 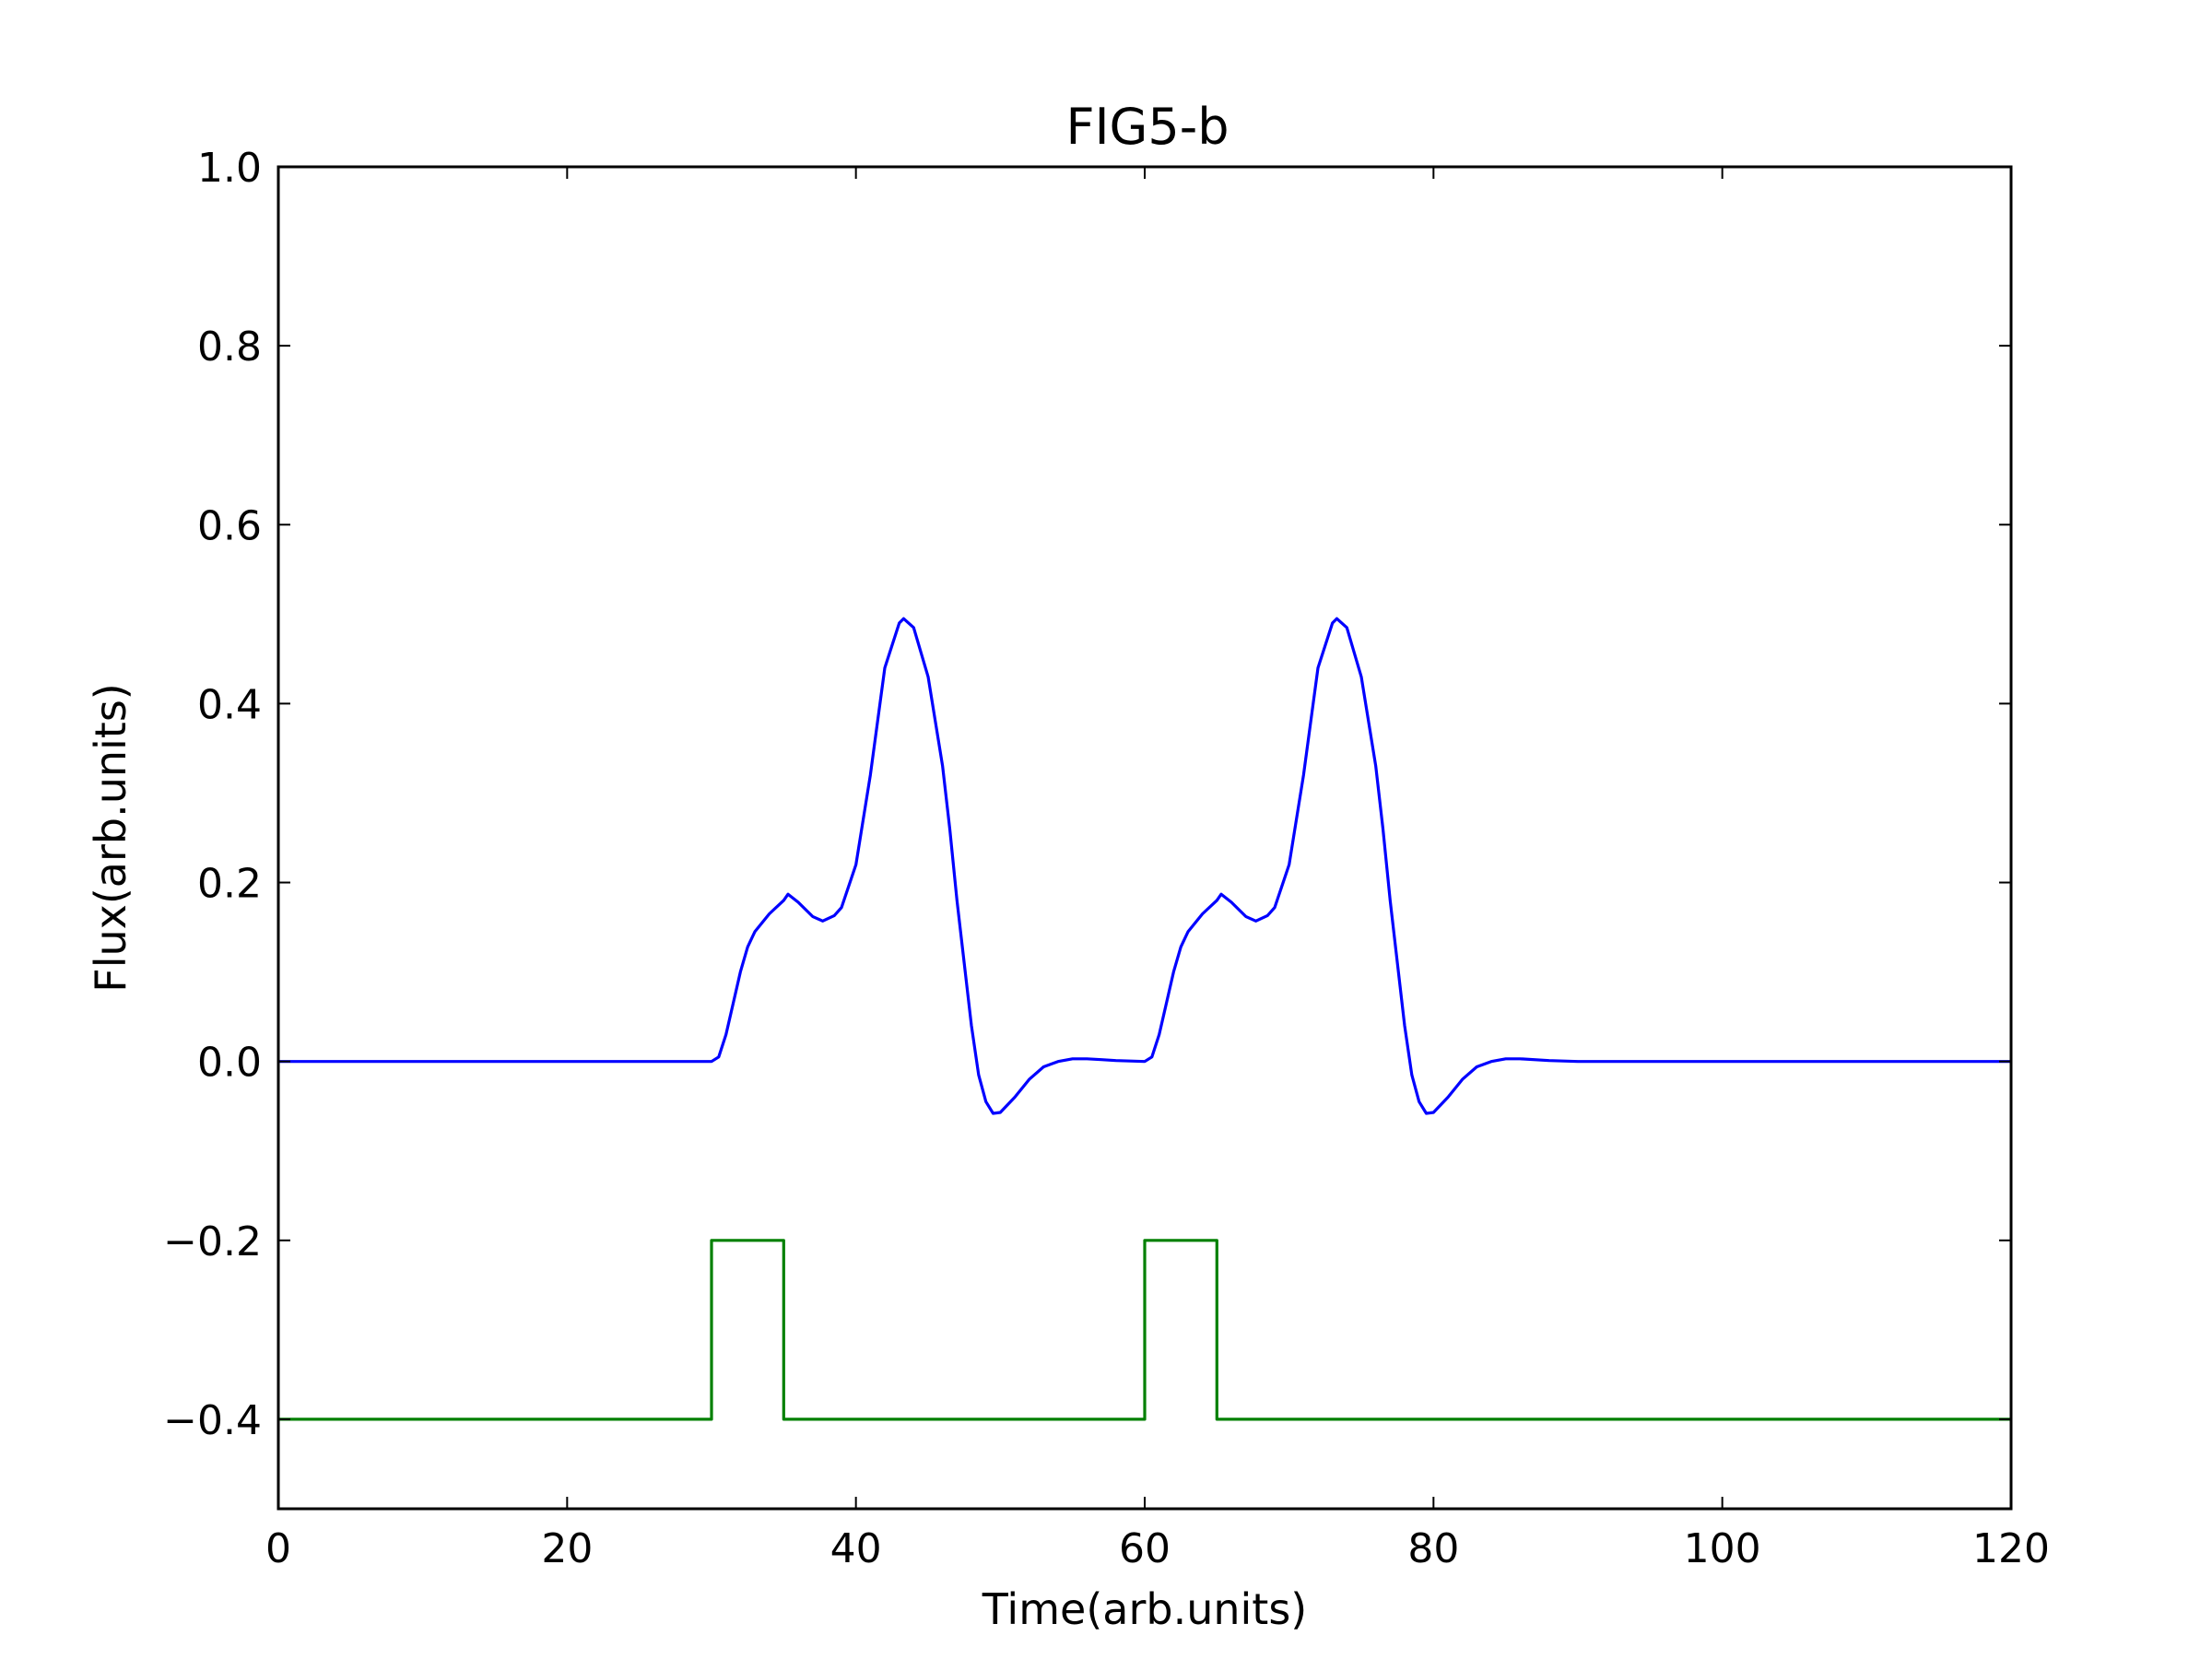 What do you see at coordinates (229, 168) in the screenshot?
I see `y-tick-label: 1.0` at bounding box center [229, 168].